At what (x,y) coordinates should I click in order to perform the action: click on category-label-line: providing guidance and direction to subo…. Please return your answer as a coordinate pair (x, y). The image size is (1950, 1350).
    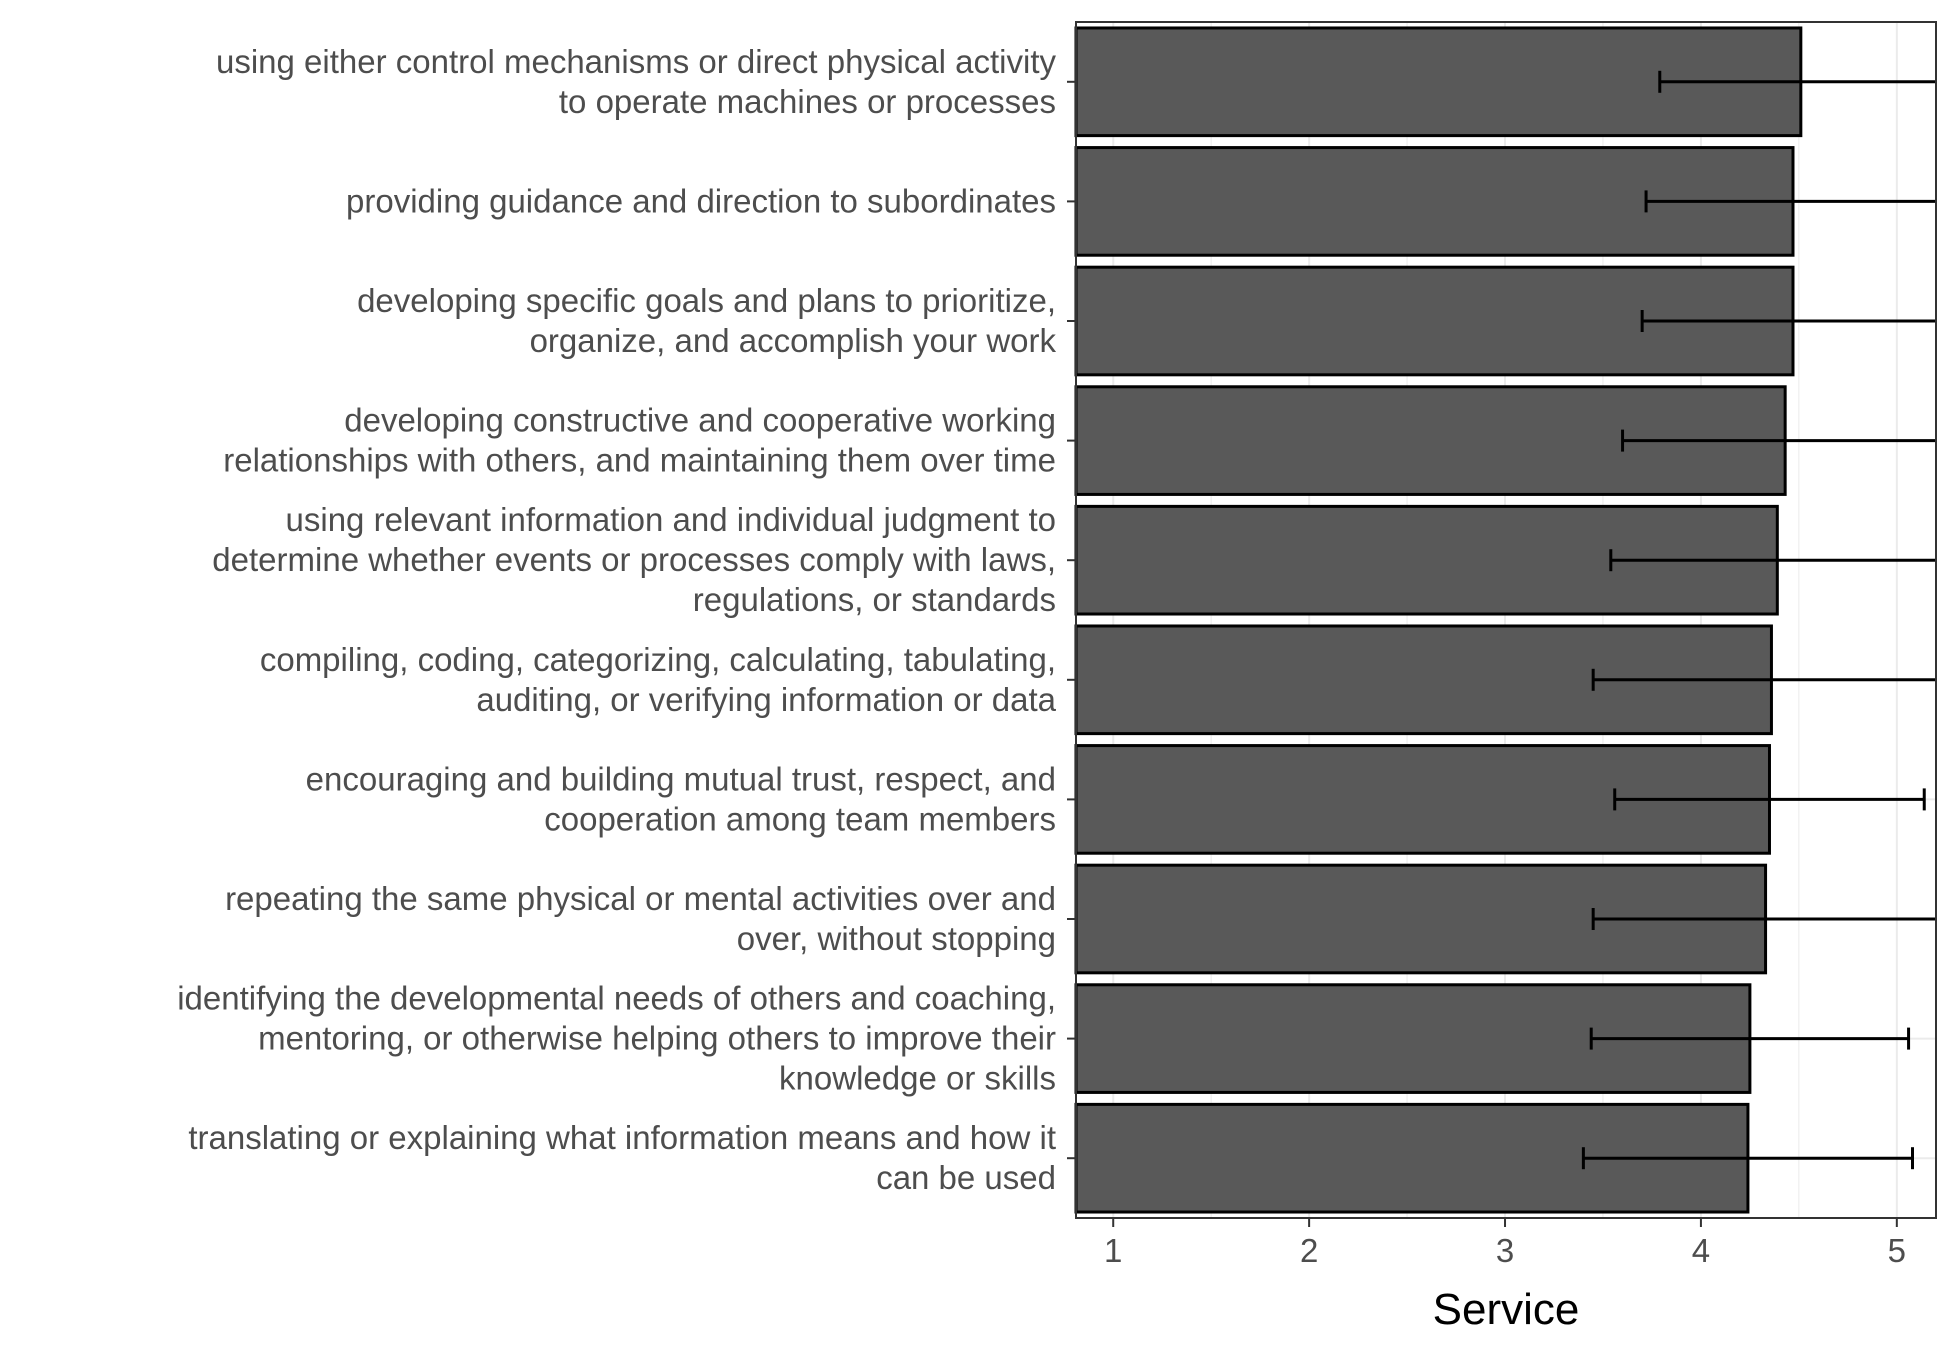
    Looking at the image, I should click on (701, 200).